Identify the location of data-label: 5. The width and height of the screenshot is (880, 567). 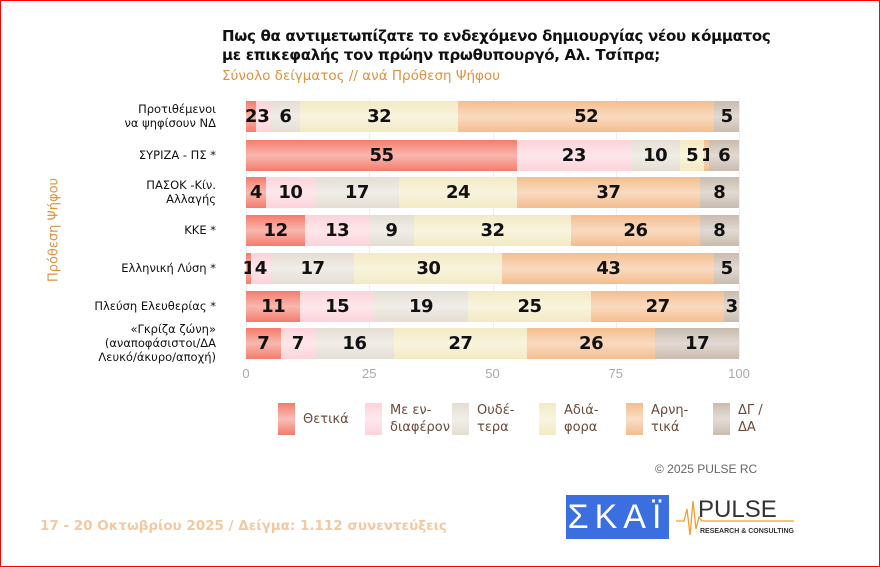
(727, 116).